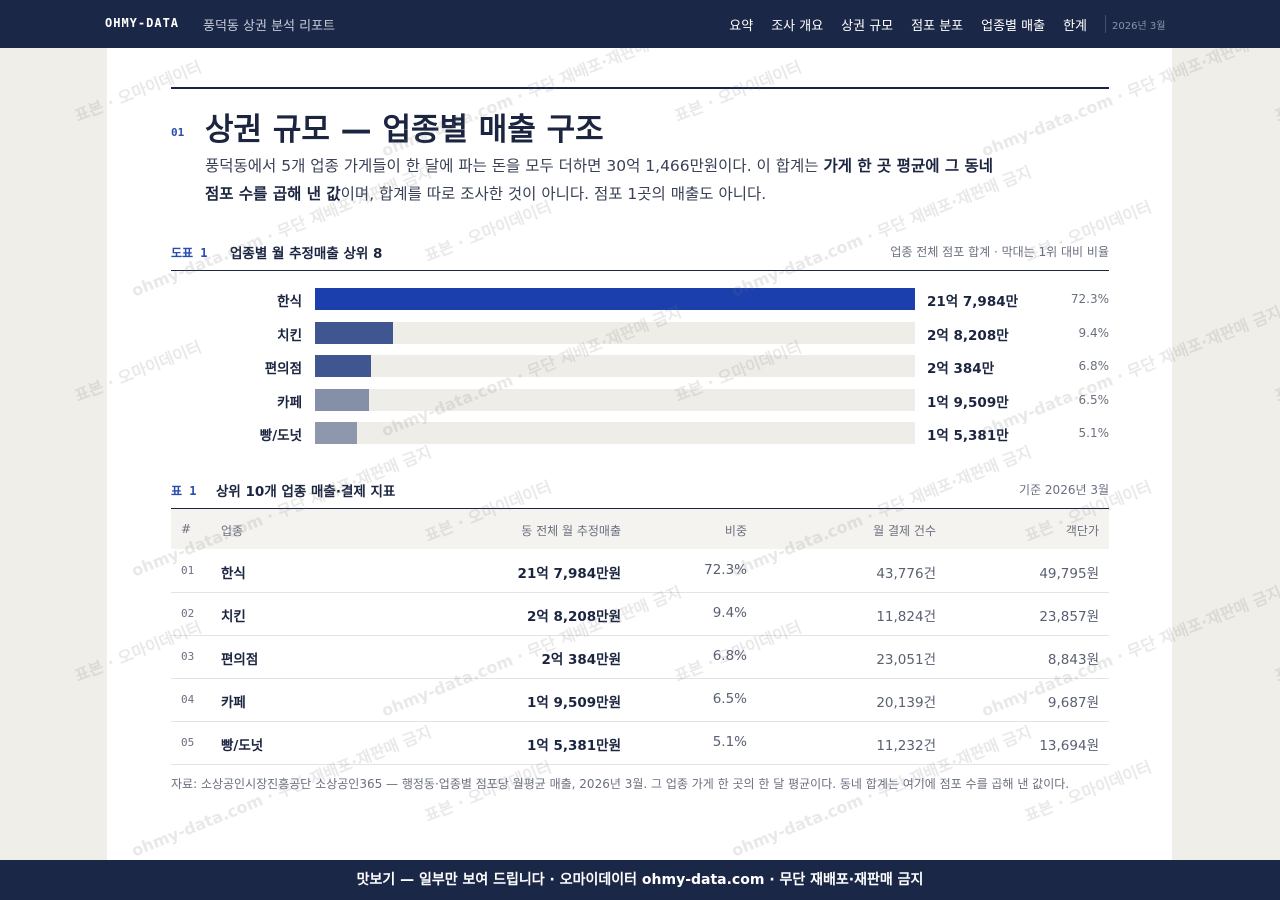  I want to click on table-cell: 20,139건, so click(906, 703).